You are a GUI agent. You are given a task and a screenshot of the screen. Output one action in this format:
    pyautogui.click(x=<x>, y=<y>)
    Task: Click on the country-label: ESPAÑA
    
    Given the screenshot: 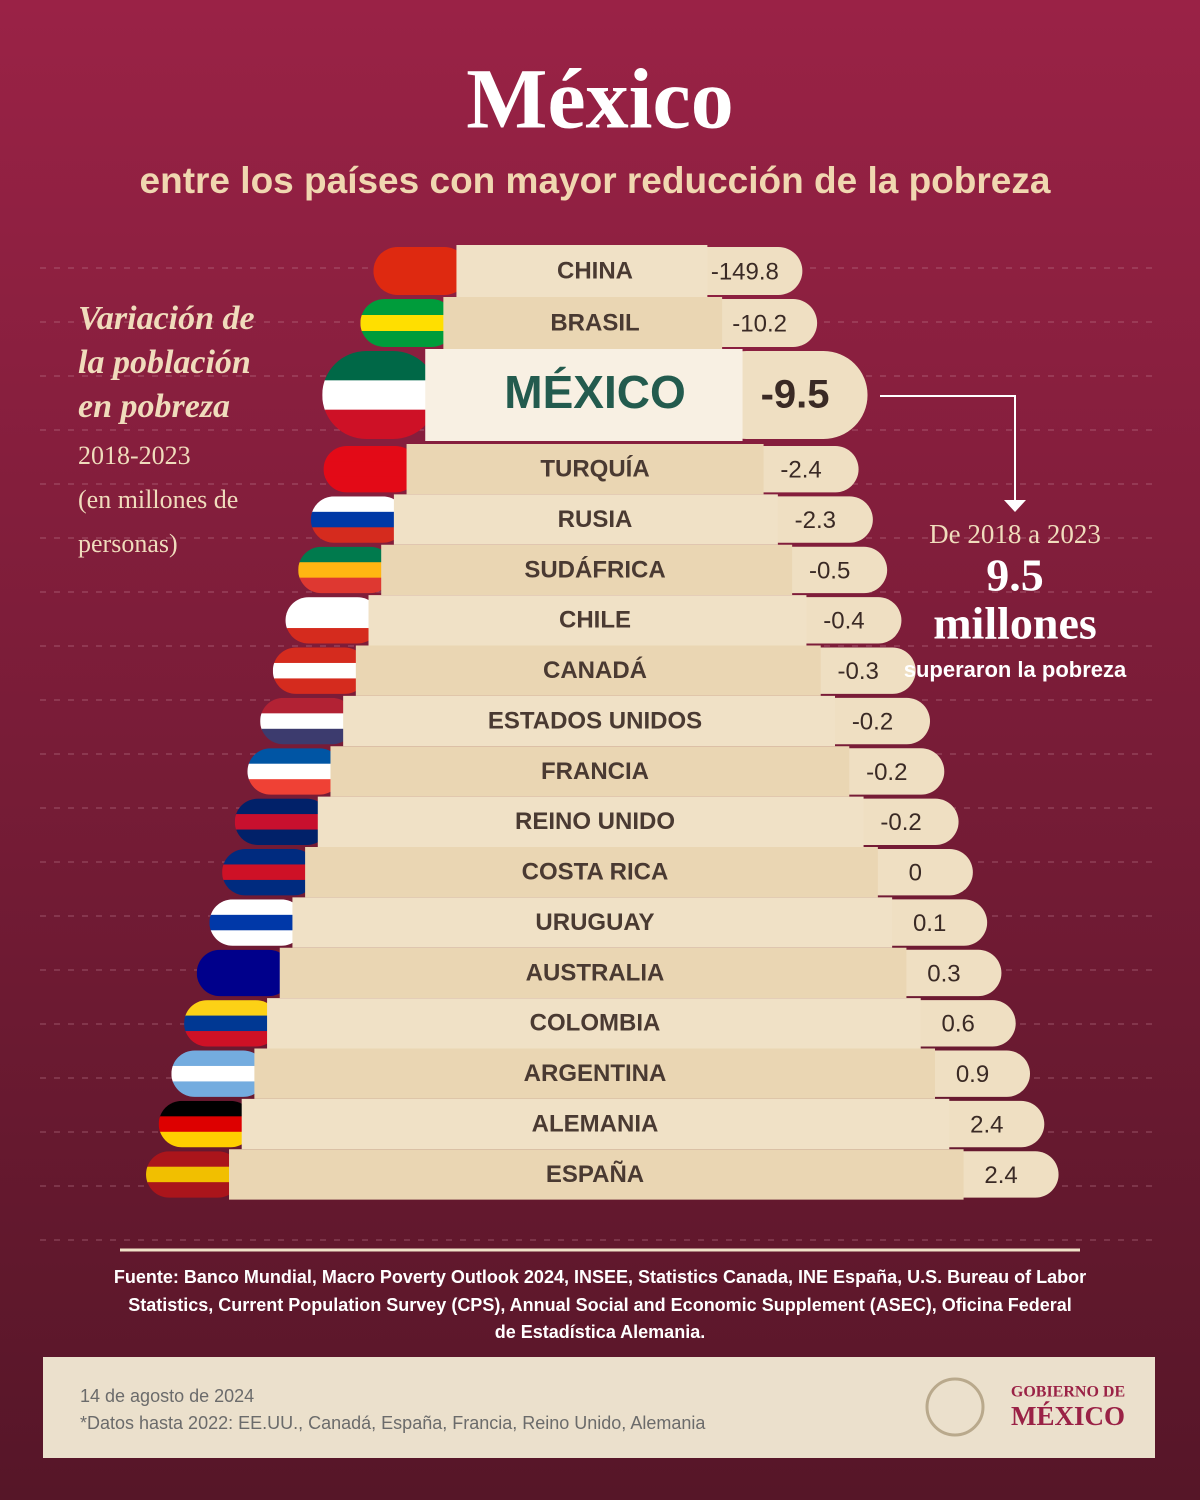 What is the action you would take?
    pyautogui.click(x=595, y=1174)
    